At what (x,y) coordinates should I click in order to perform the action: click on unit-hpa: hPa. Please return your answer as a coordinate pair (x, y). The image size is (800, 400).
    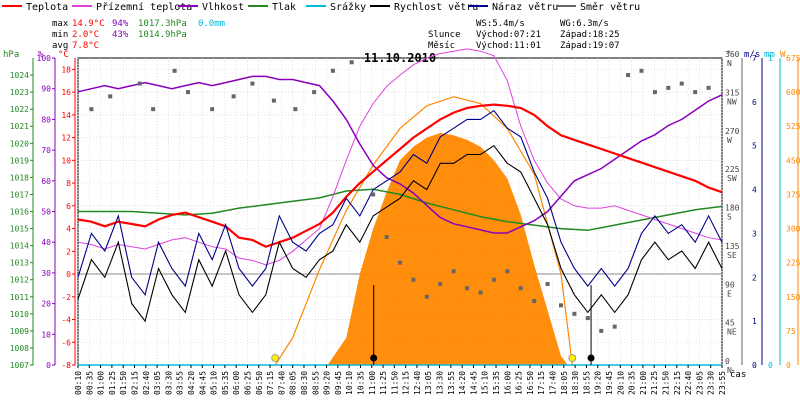
    Looking at the image, I should click on (11, 55).